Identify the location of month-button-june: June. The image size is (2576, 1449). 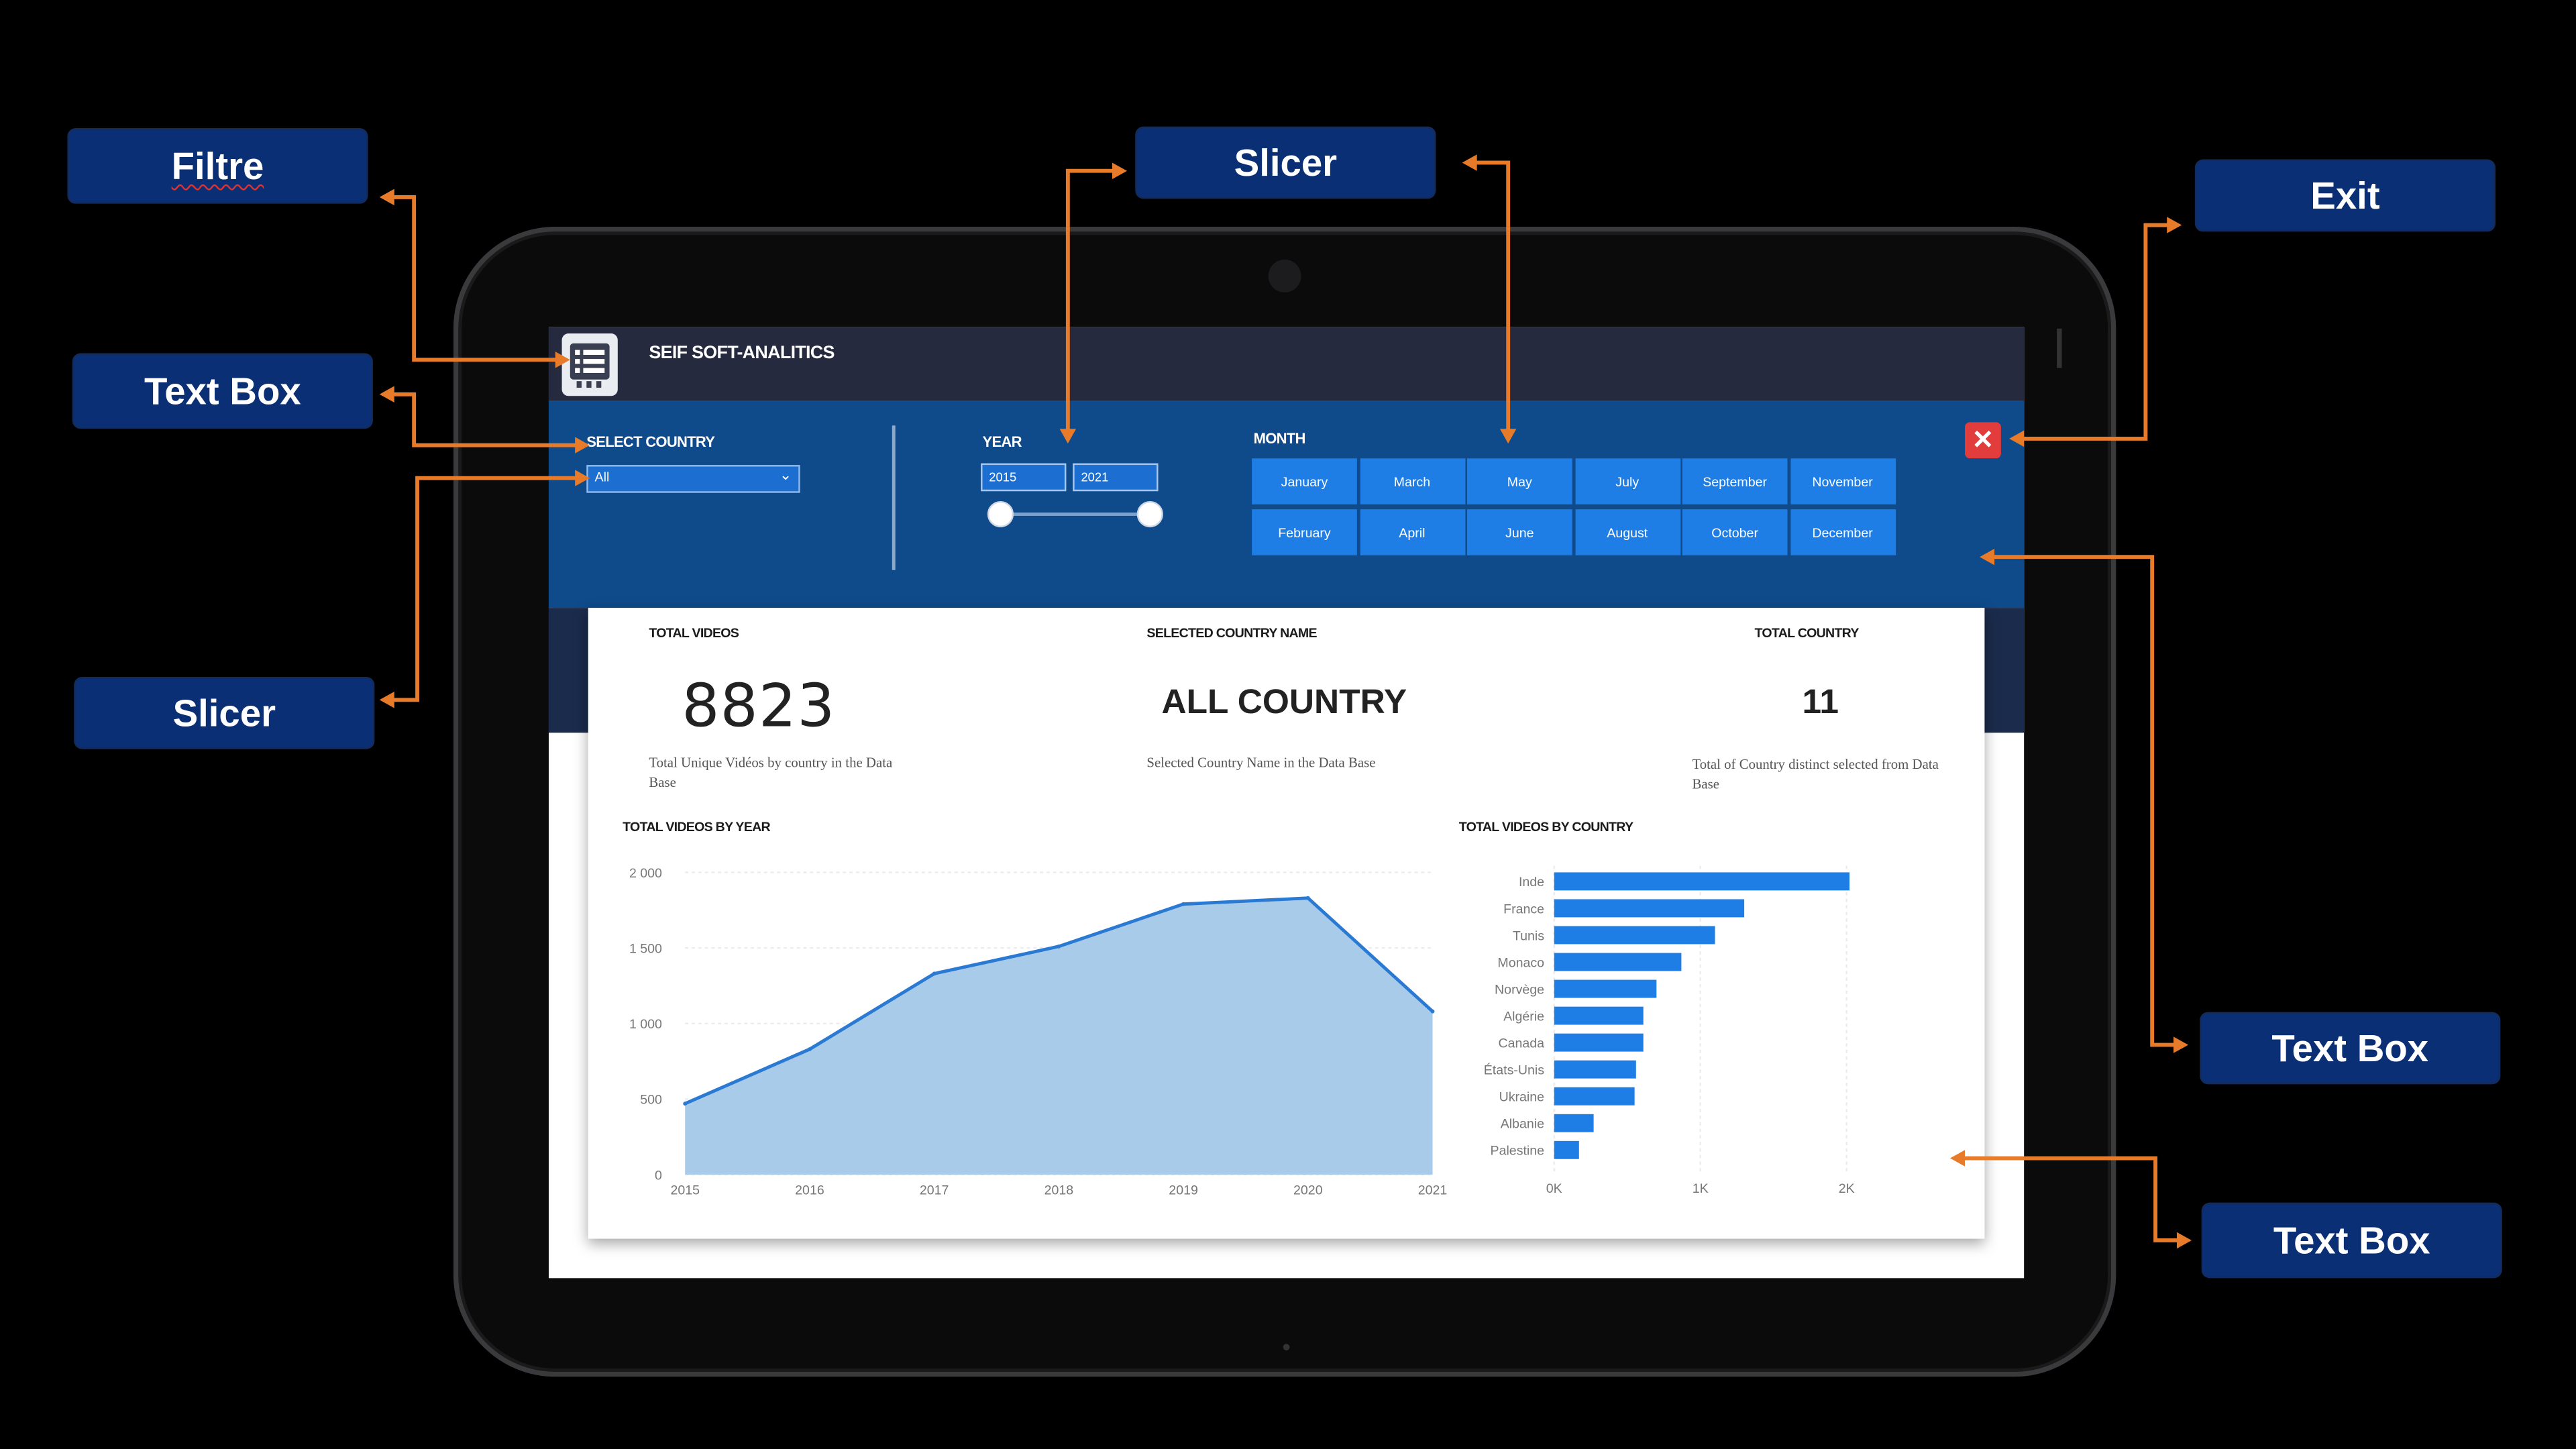
(1519, 532).